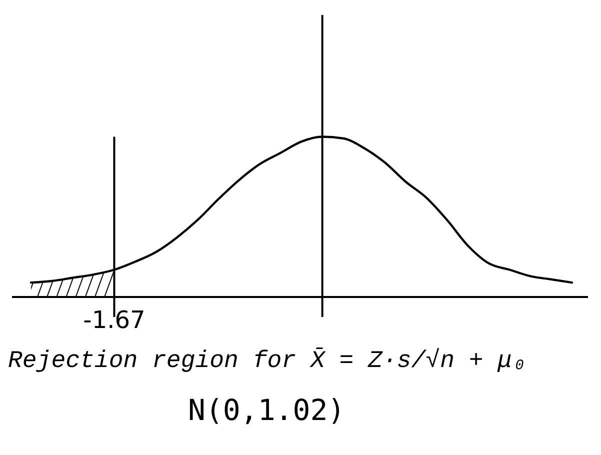 This screenshot has height=455, width=601. Describe the element at coordinates (267, 361) in the screenshot. I see `text: Rejection region for X̄ = Z·s/√n + μ₀` at that location.